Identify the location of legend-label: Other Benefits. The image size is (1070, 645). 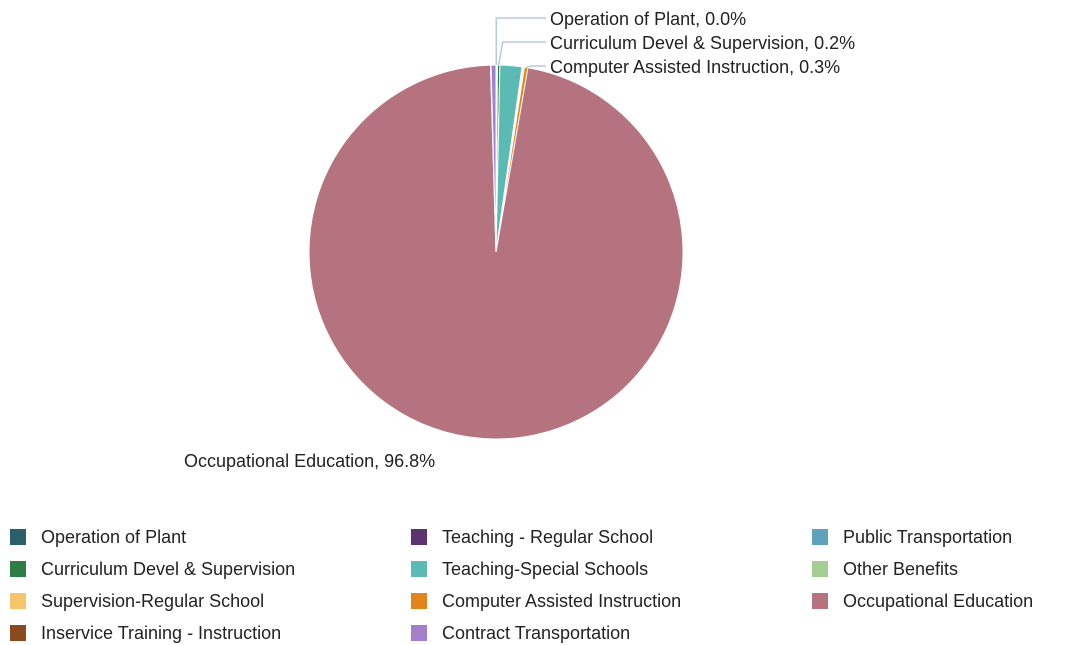
(900, 569).